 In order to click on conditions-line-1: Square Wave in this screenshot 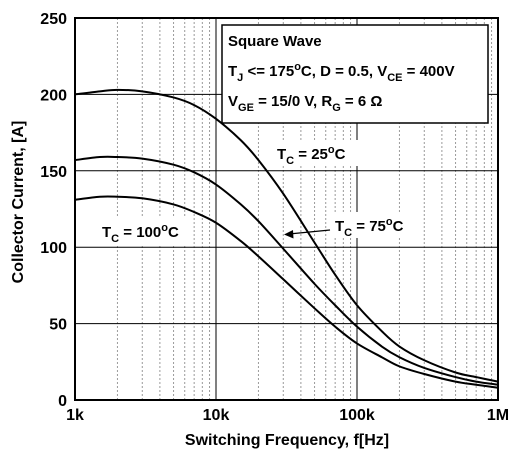, I will do `click(275, 41)`.